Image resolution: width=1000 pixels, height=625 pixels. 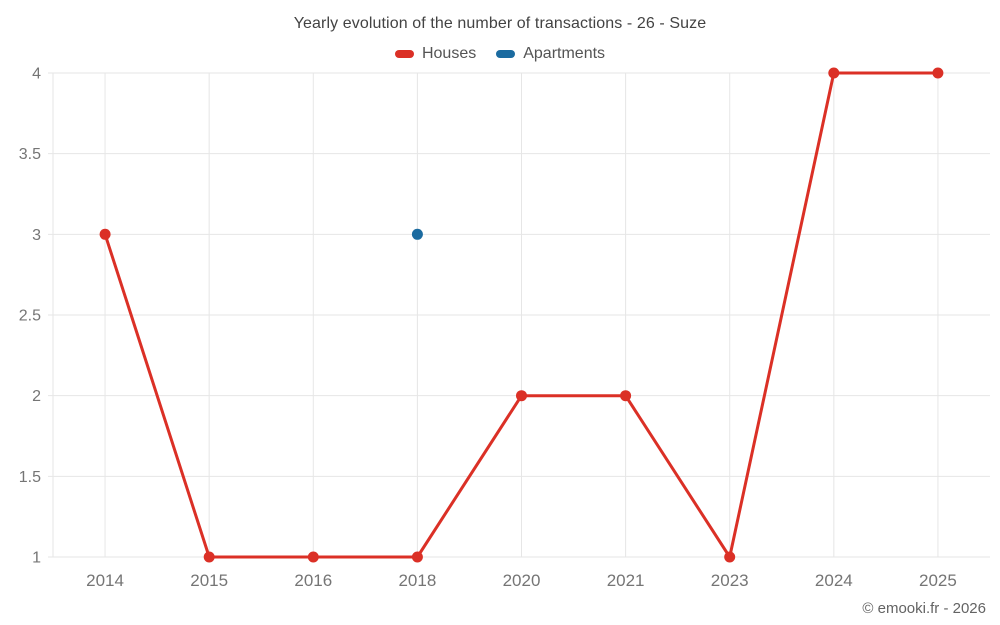 I want to click on y-axis-tick-label: 2.5, so click(x=30, y=316).